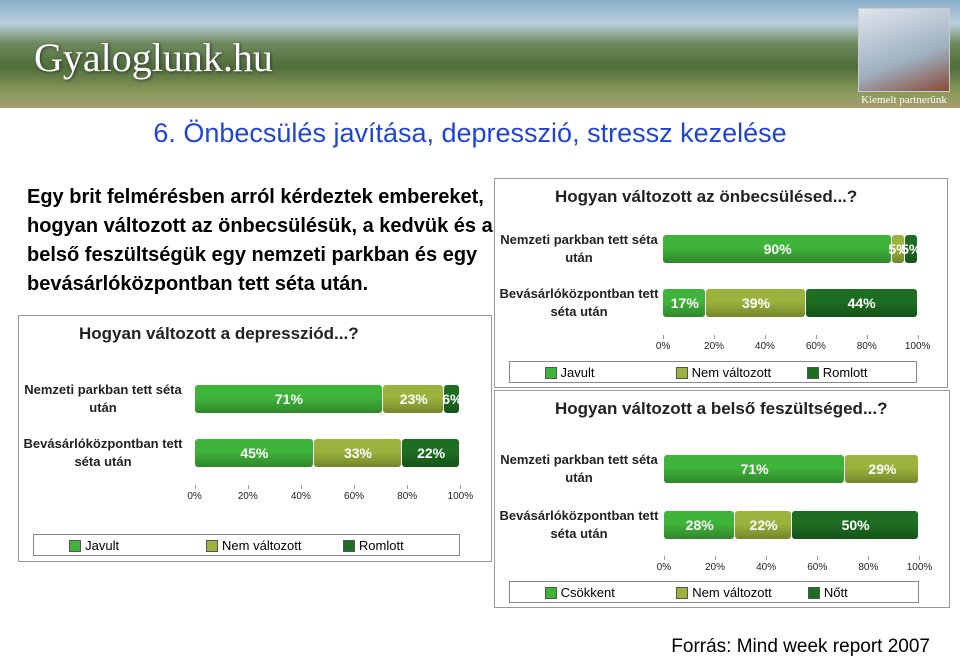 The image size is (960, 659). I want to click on value-label: 28%, so click(699, 525).